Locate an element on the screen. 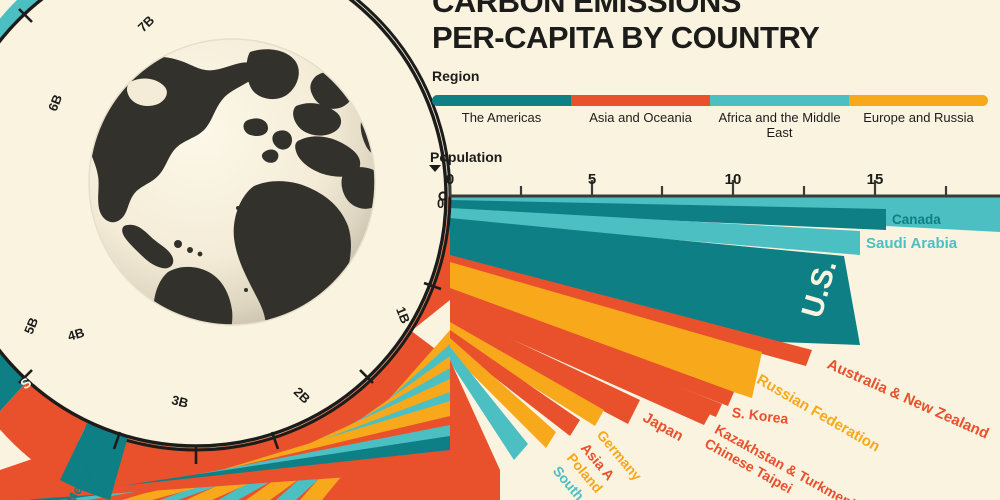  label-saudi-arabia: Saudi Arabia is located at coordinates (912, 243).